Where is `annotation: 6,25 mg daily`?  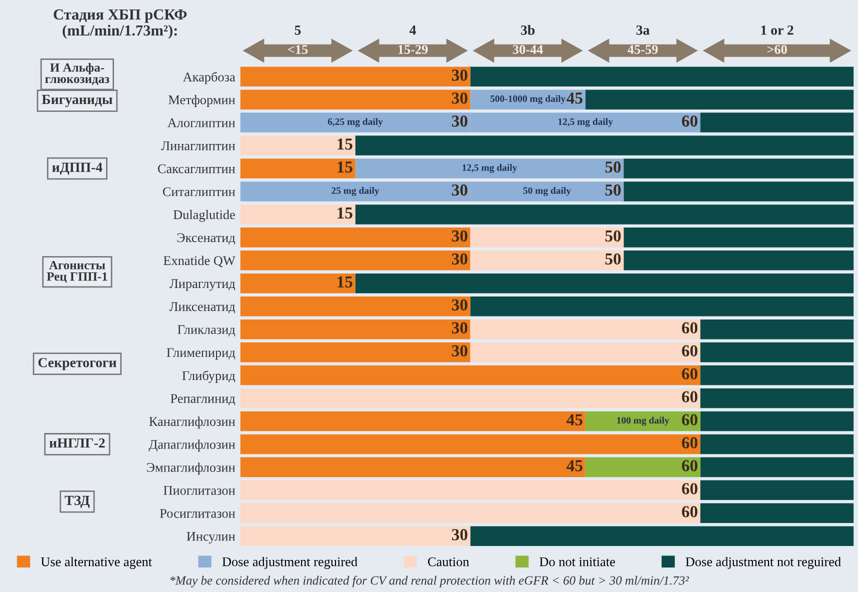
annotation: 6,25 mg daily is located at coordinates (355, 123).